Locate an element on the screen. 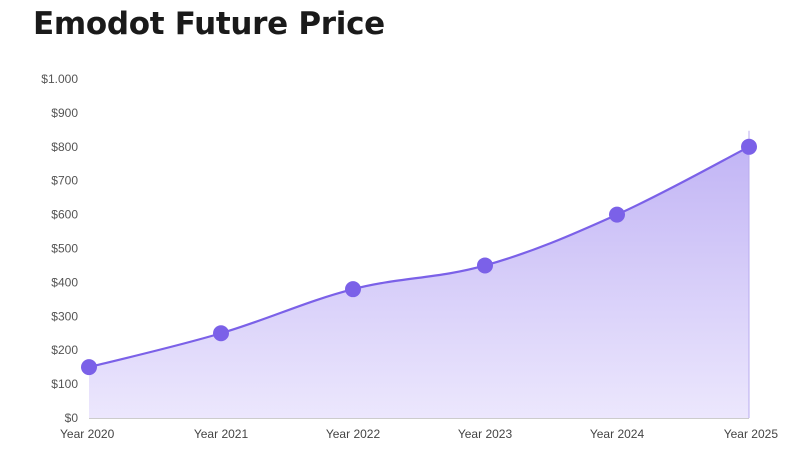  y-tick-label: $700 is located at coordinates (64, 181).